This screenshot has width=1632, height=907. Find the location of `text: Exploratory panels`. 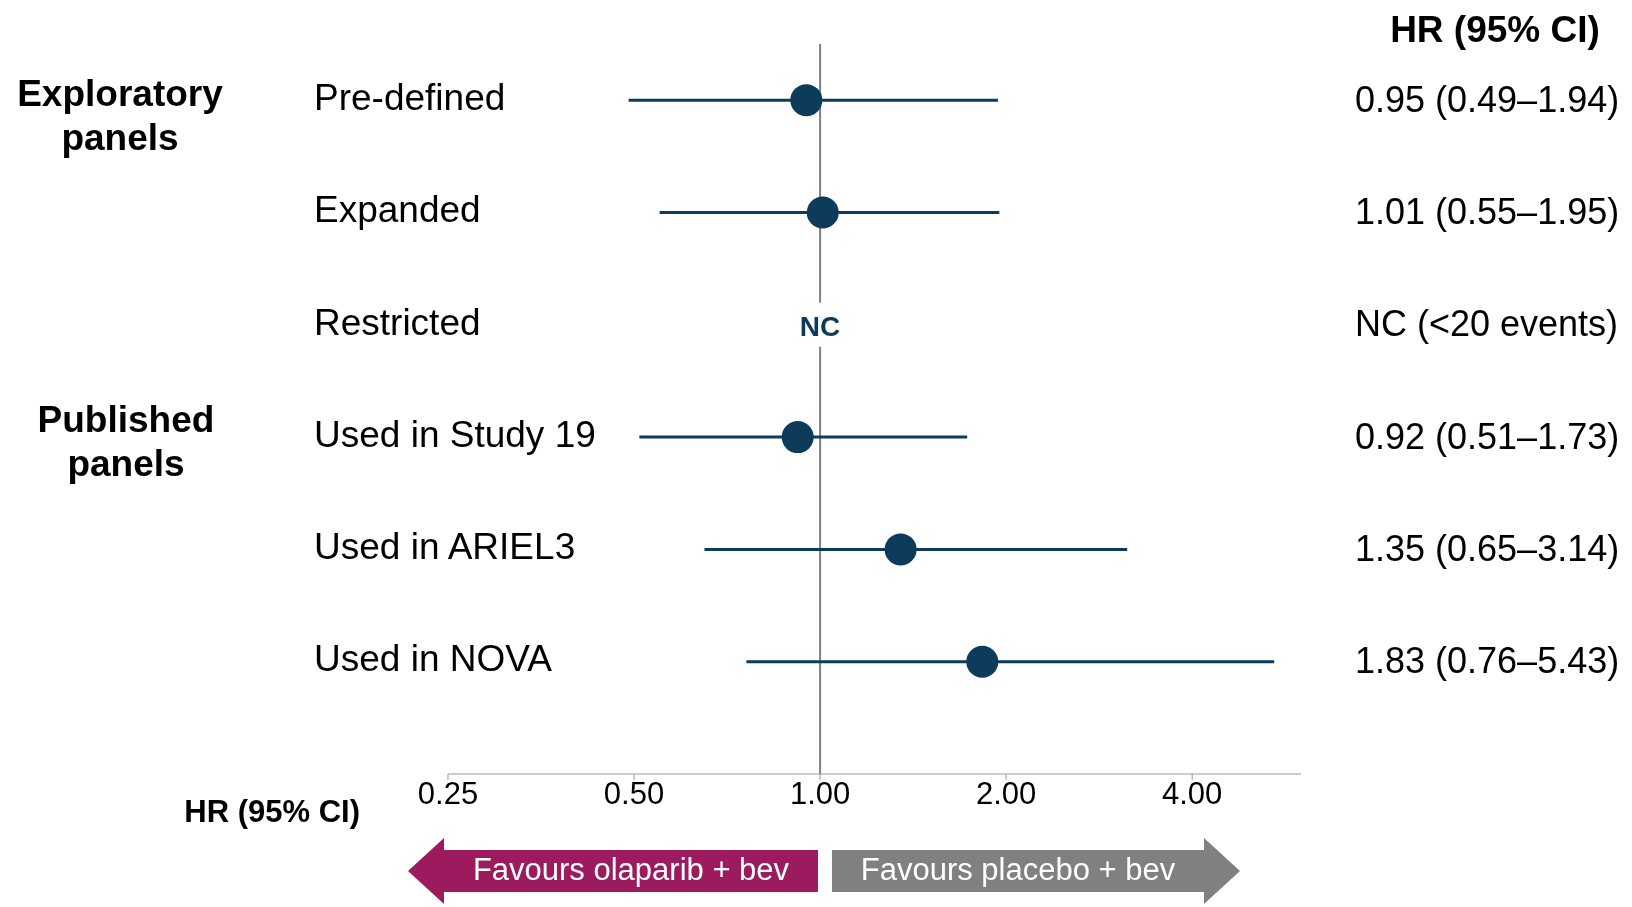

text: Exploratory panels is located at coordinates (120, 116).